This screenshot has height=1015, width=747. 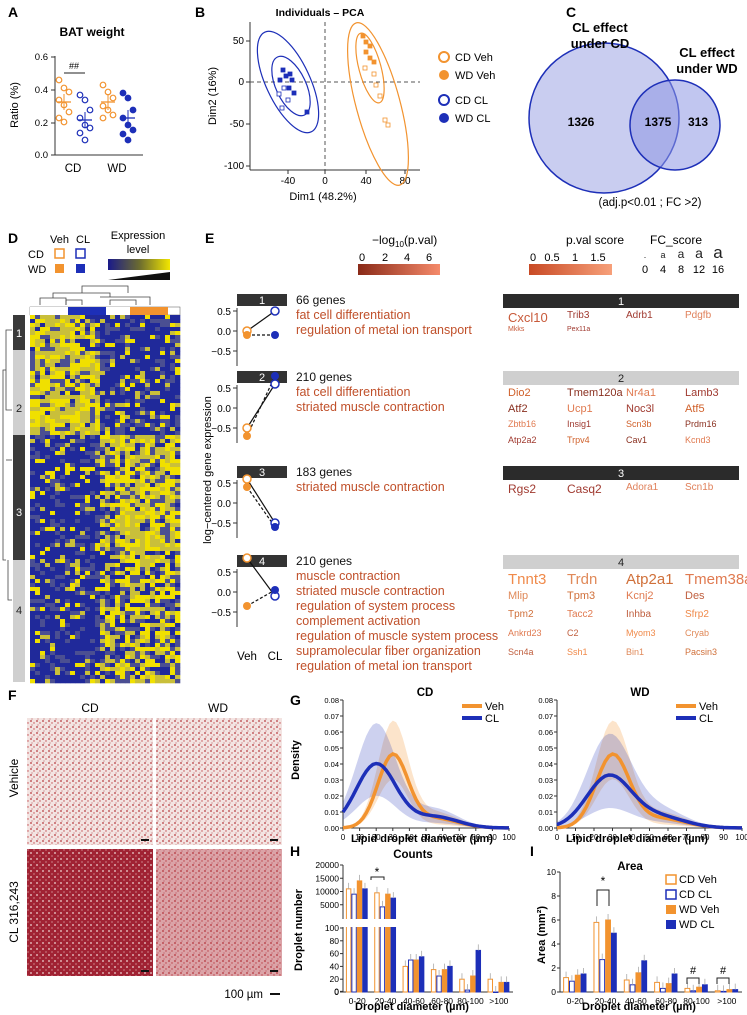 I want to click on g-cl-band, so click(x=649, y=780).